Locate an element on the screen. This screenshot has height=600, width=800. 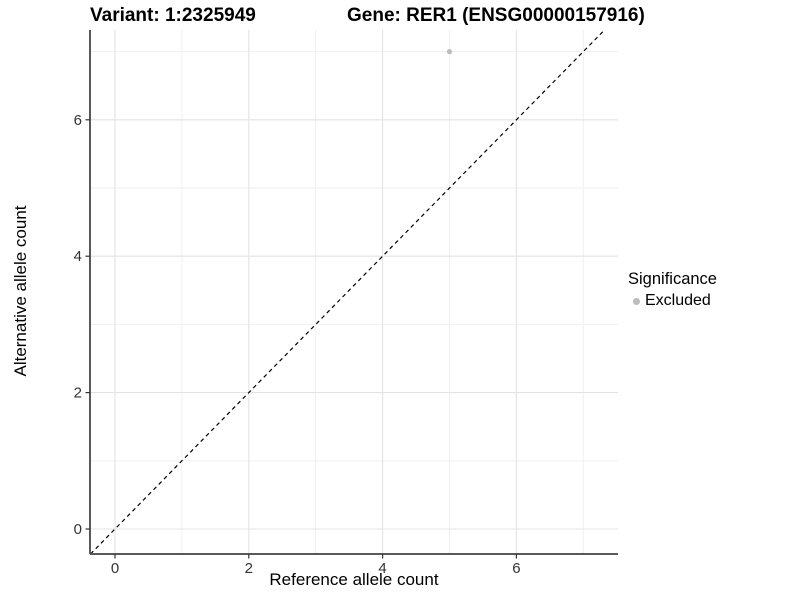
x-tick-label: 2 is located at coordinates (249, 568).